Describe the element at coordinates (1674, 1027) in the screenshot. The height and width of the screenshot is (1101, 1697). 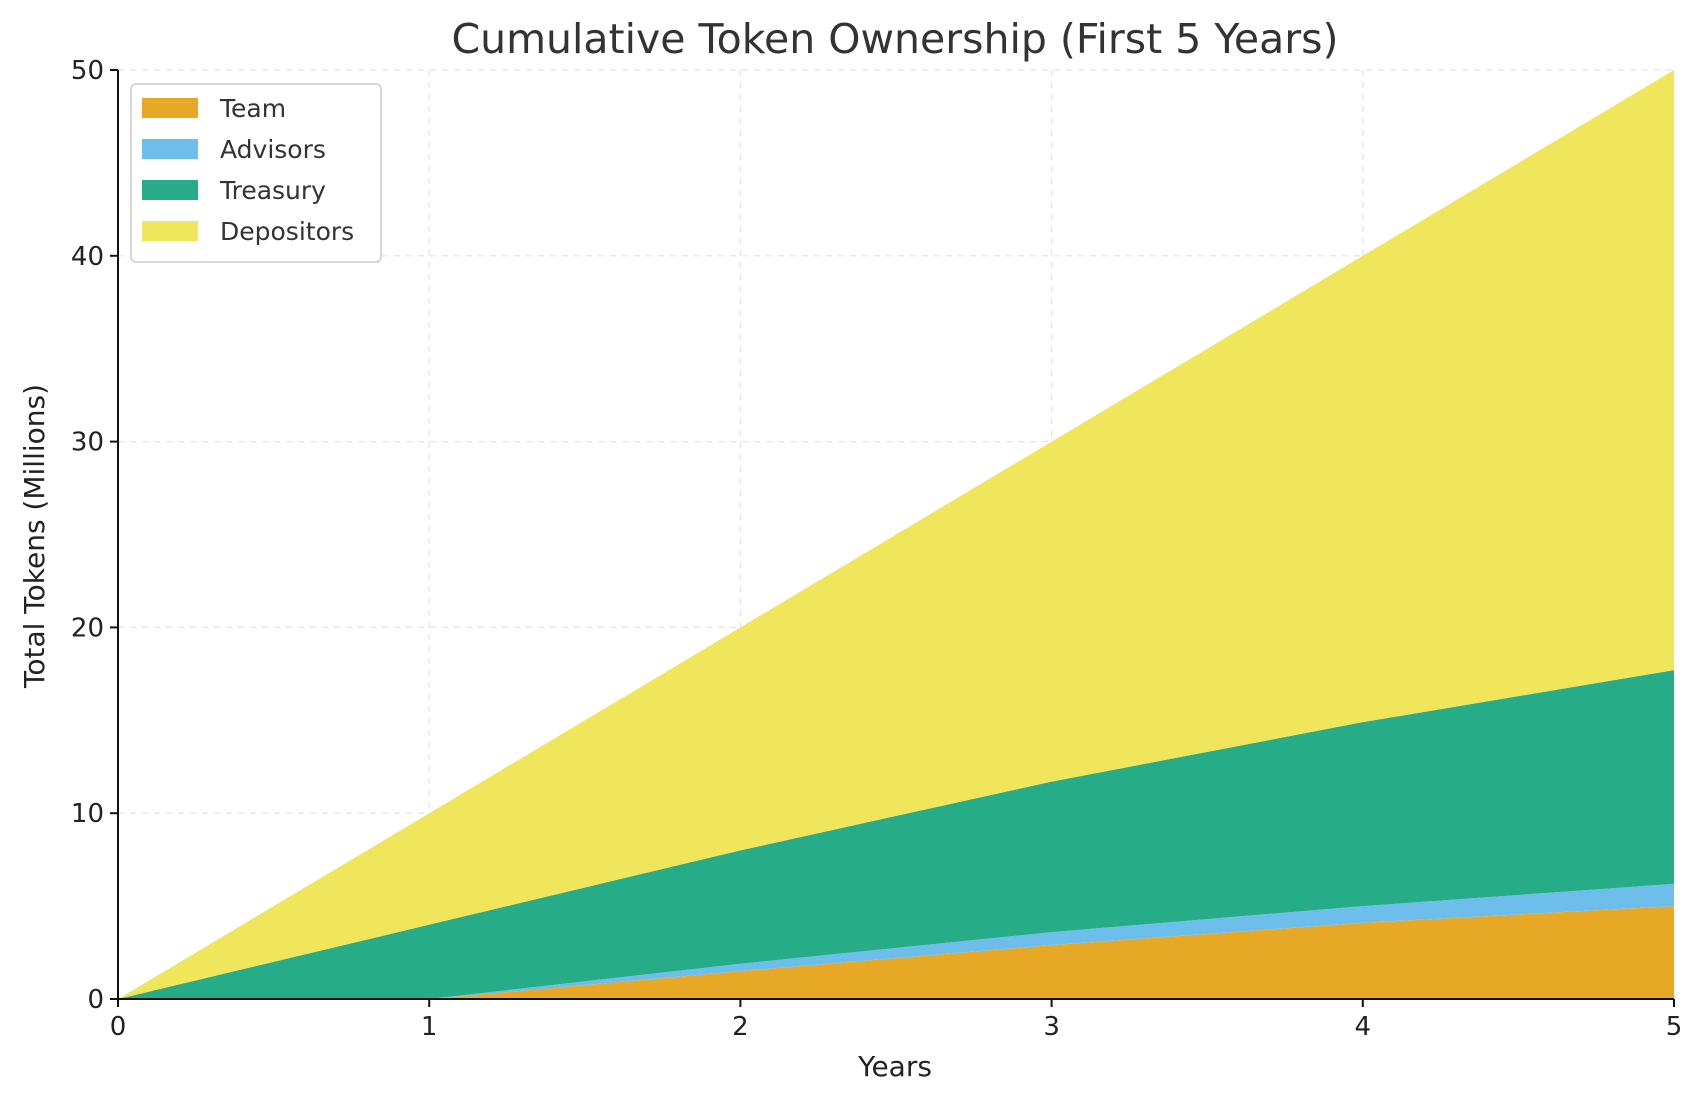
I see `x-tick-label: 5` at that location.